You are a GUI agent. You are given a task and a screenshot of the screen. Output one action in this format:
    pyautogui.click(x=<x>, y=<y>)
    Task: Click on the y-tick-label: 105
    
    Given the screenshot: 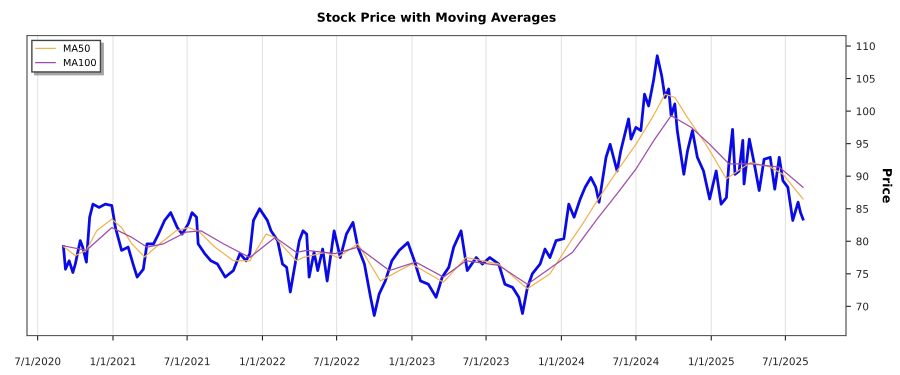 What is the action you would take?
    pyautogui.click(x=865, y=78)
    